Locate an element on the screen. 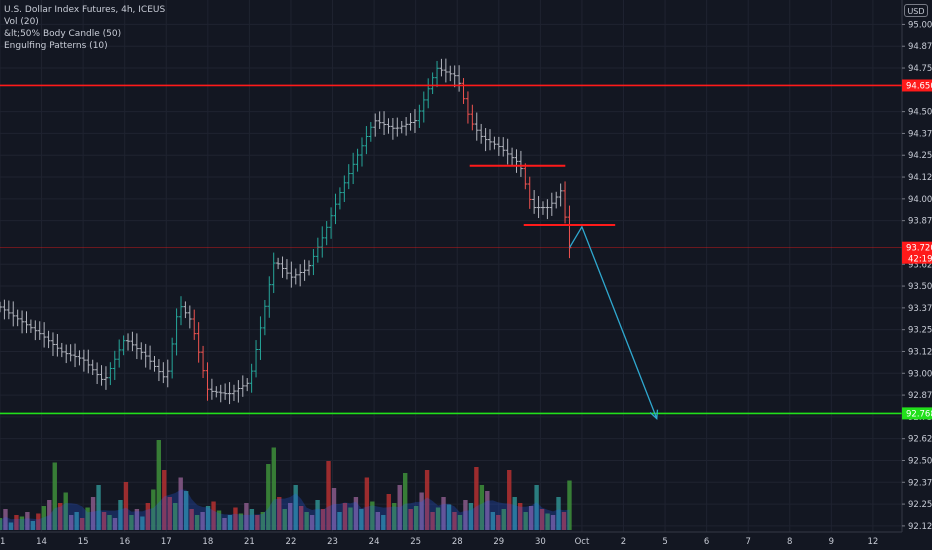  x-tick-label: 2 is located at coordinates (623, 542).